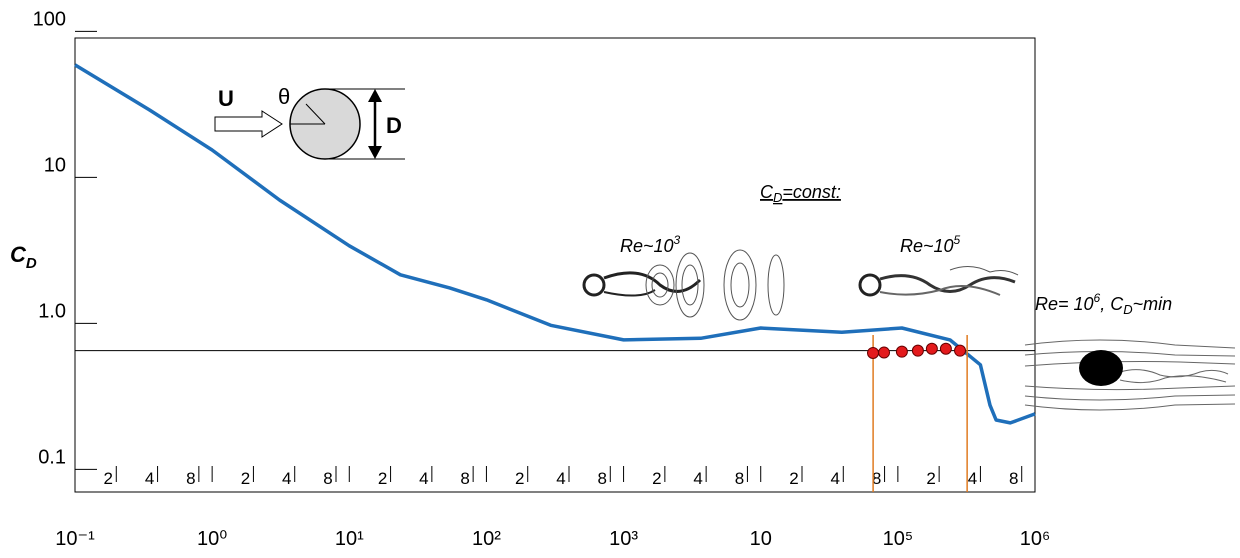 The image size is (1240, 558). What do you see at coordinates (394, 125) in the screenshot?
I see `diagram-label: D` at bounding box center [394, 125].